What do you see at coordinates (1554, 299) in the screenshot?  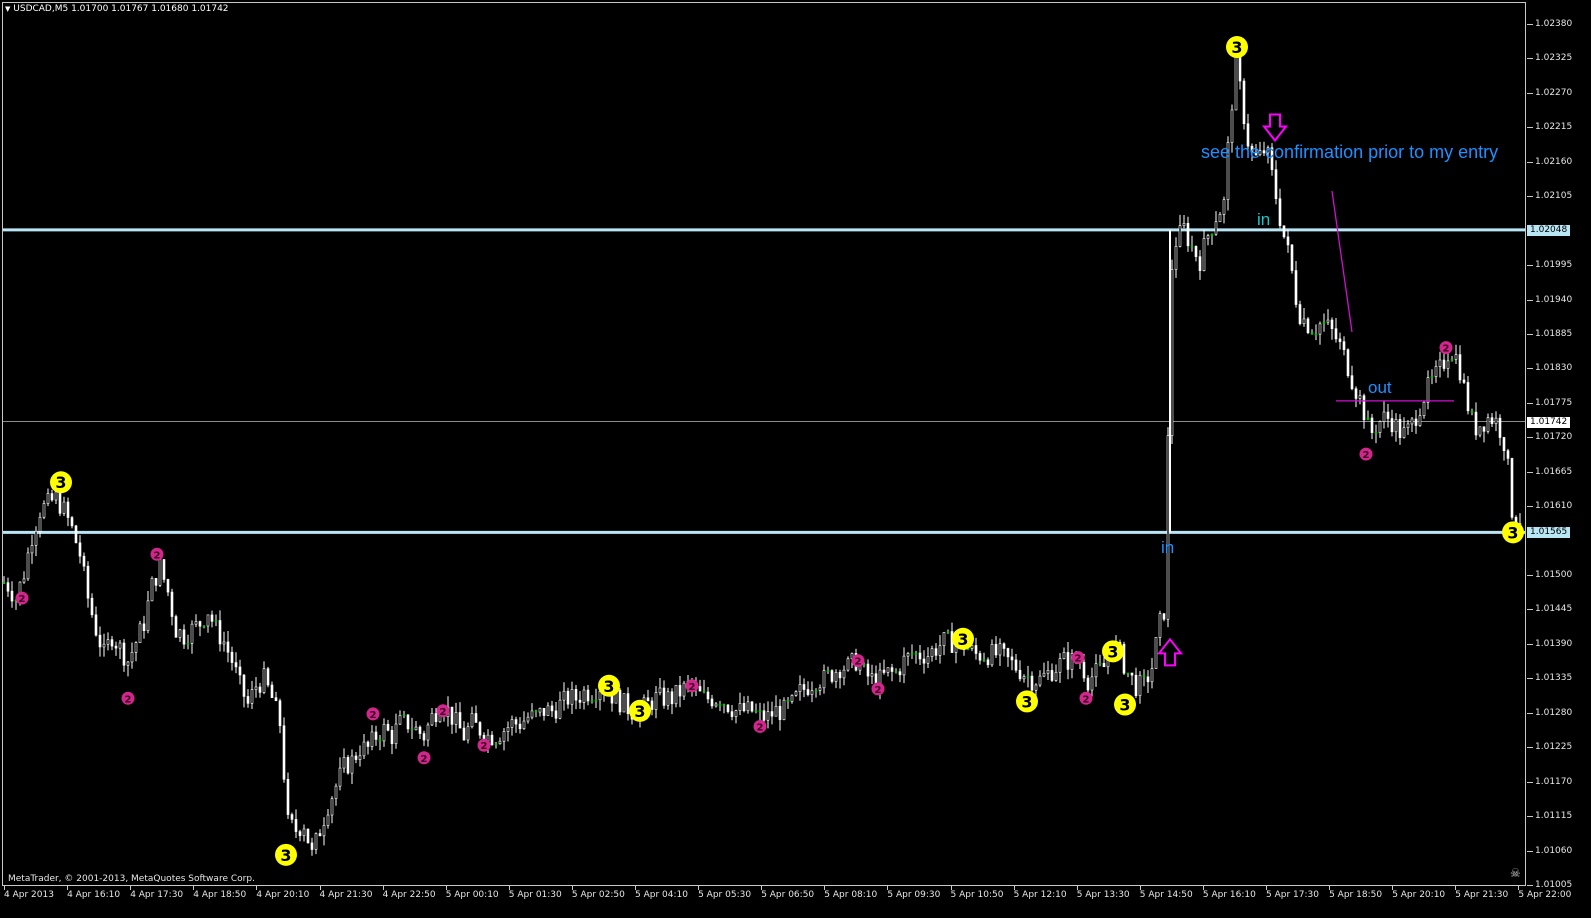 I see `price-label: 1.01940` at bounding box center [1554, 299].